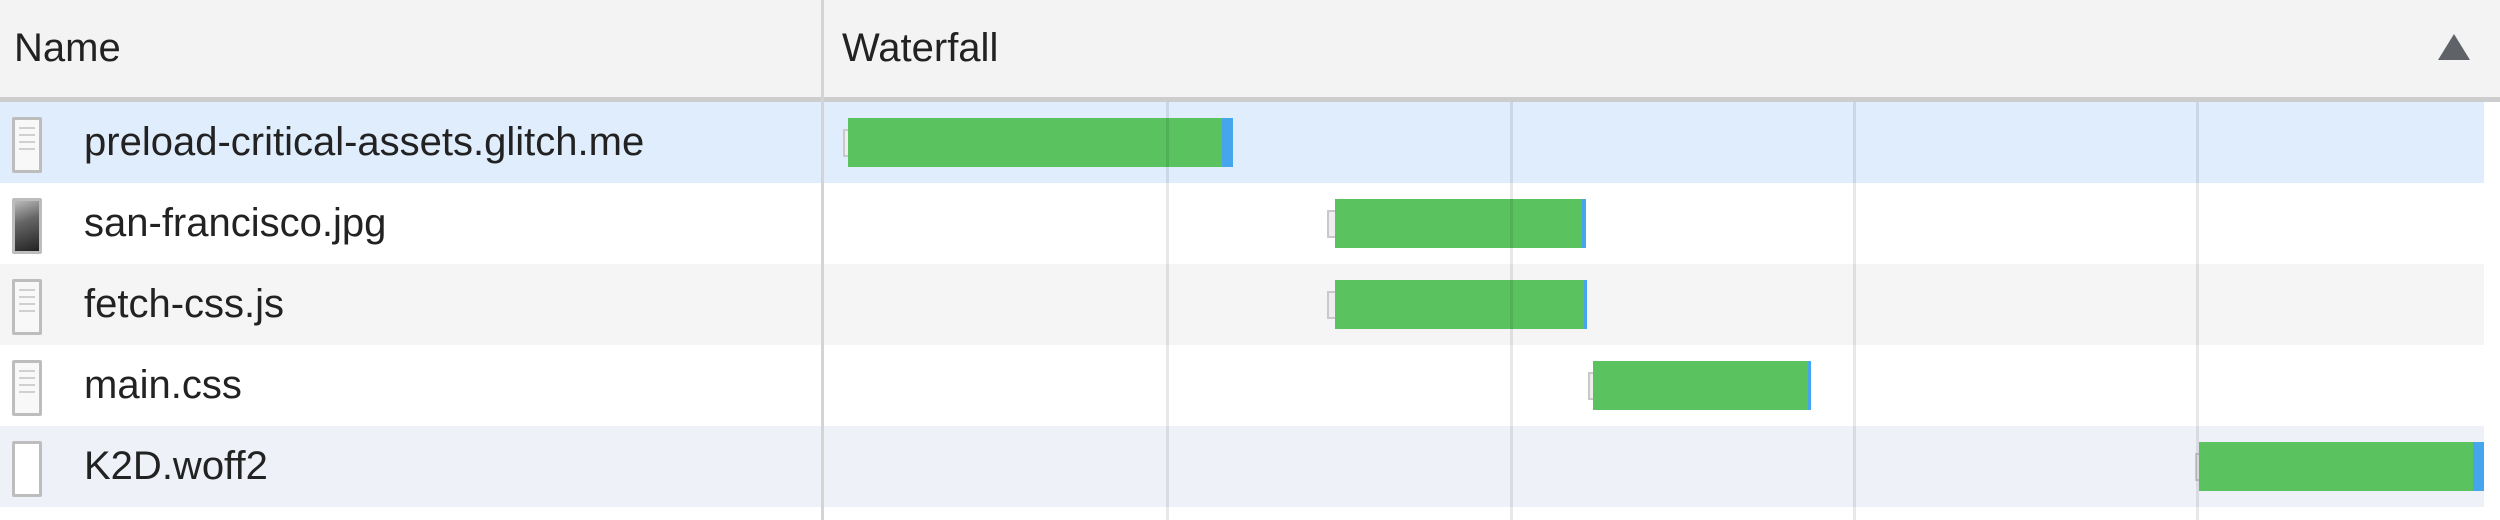 The image size is (2500, 520). Describe the element at coordinates (920, 48) in the screenshot. I see `column-header-waterfall: Waterfall` at that location.